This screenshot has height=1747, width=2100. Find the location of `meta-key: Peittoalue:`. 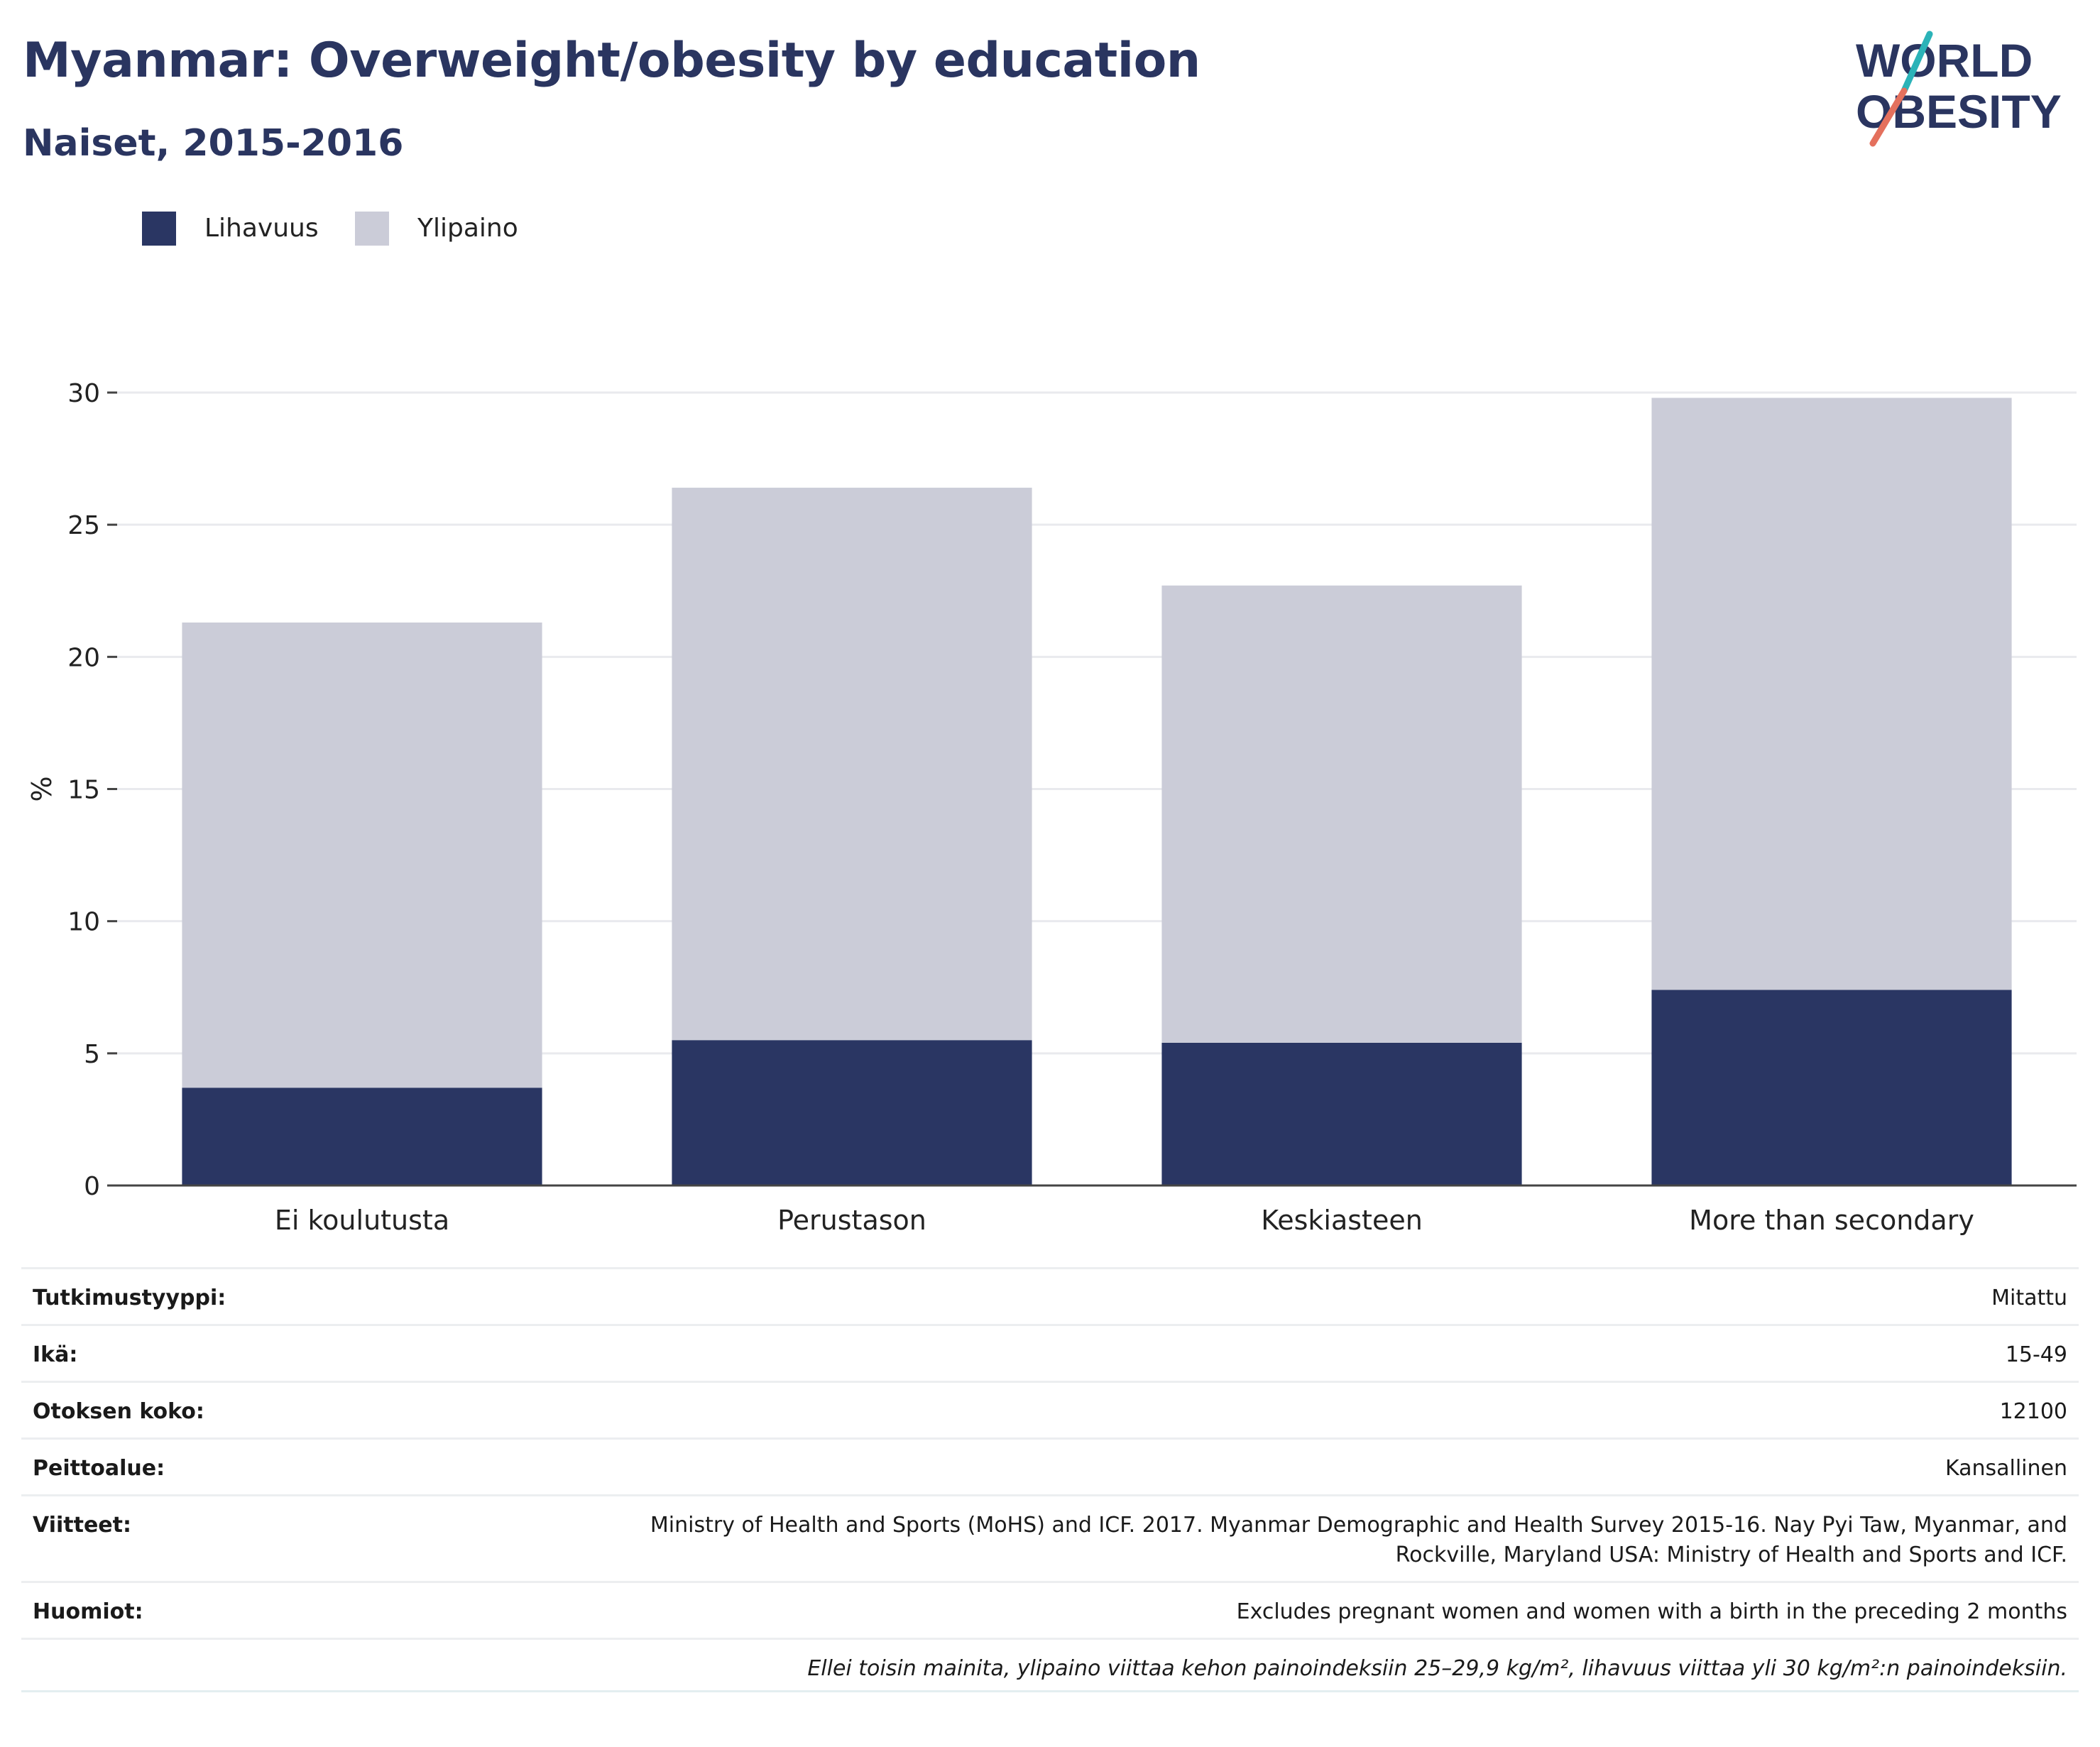

meta-key: Peittoalue: is located at coordinates (170, 1466).